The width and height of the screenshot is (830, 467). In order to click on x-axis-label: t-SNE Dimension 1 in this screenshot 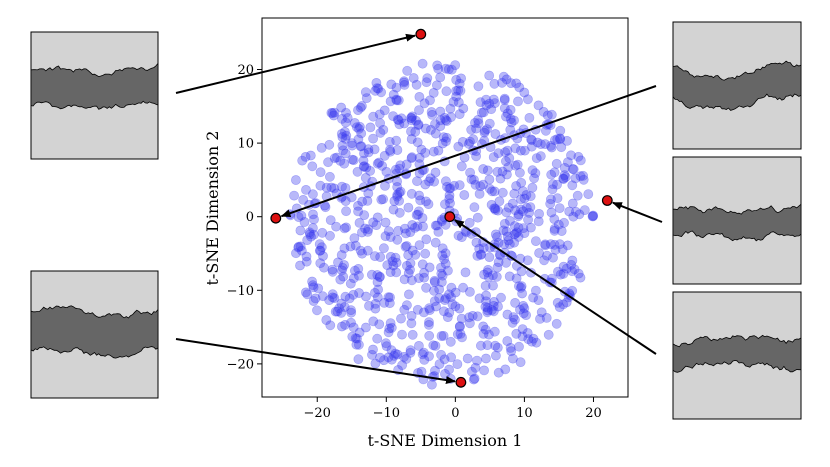, I will do `click(445, 440)`.